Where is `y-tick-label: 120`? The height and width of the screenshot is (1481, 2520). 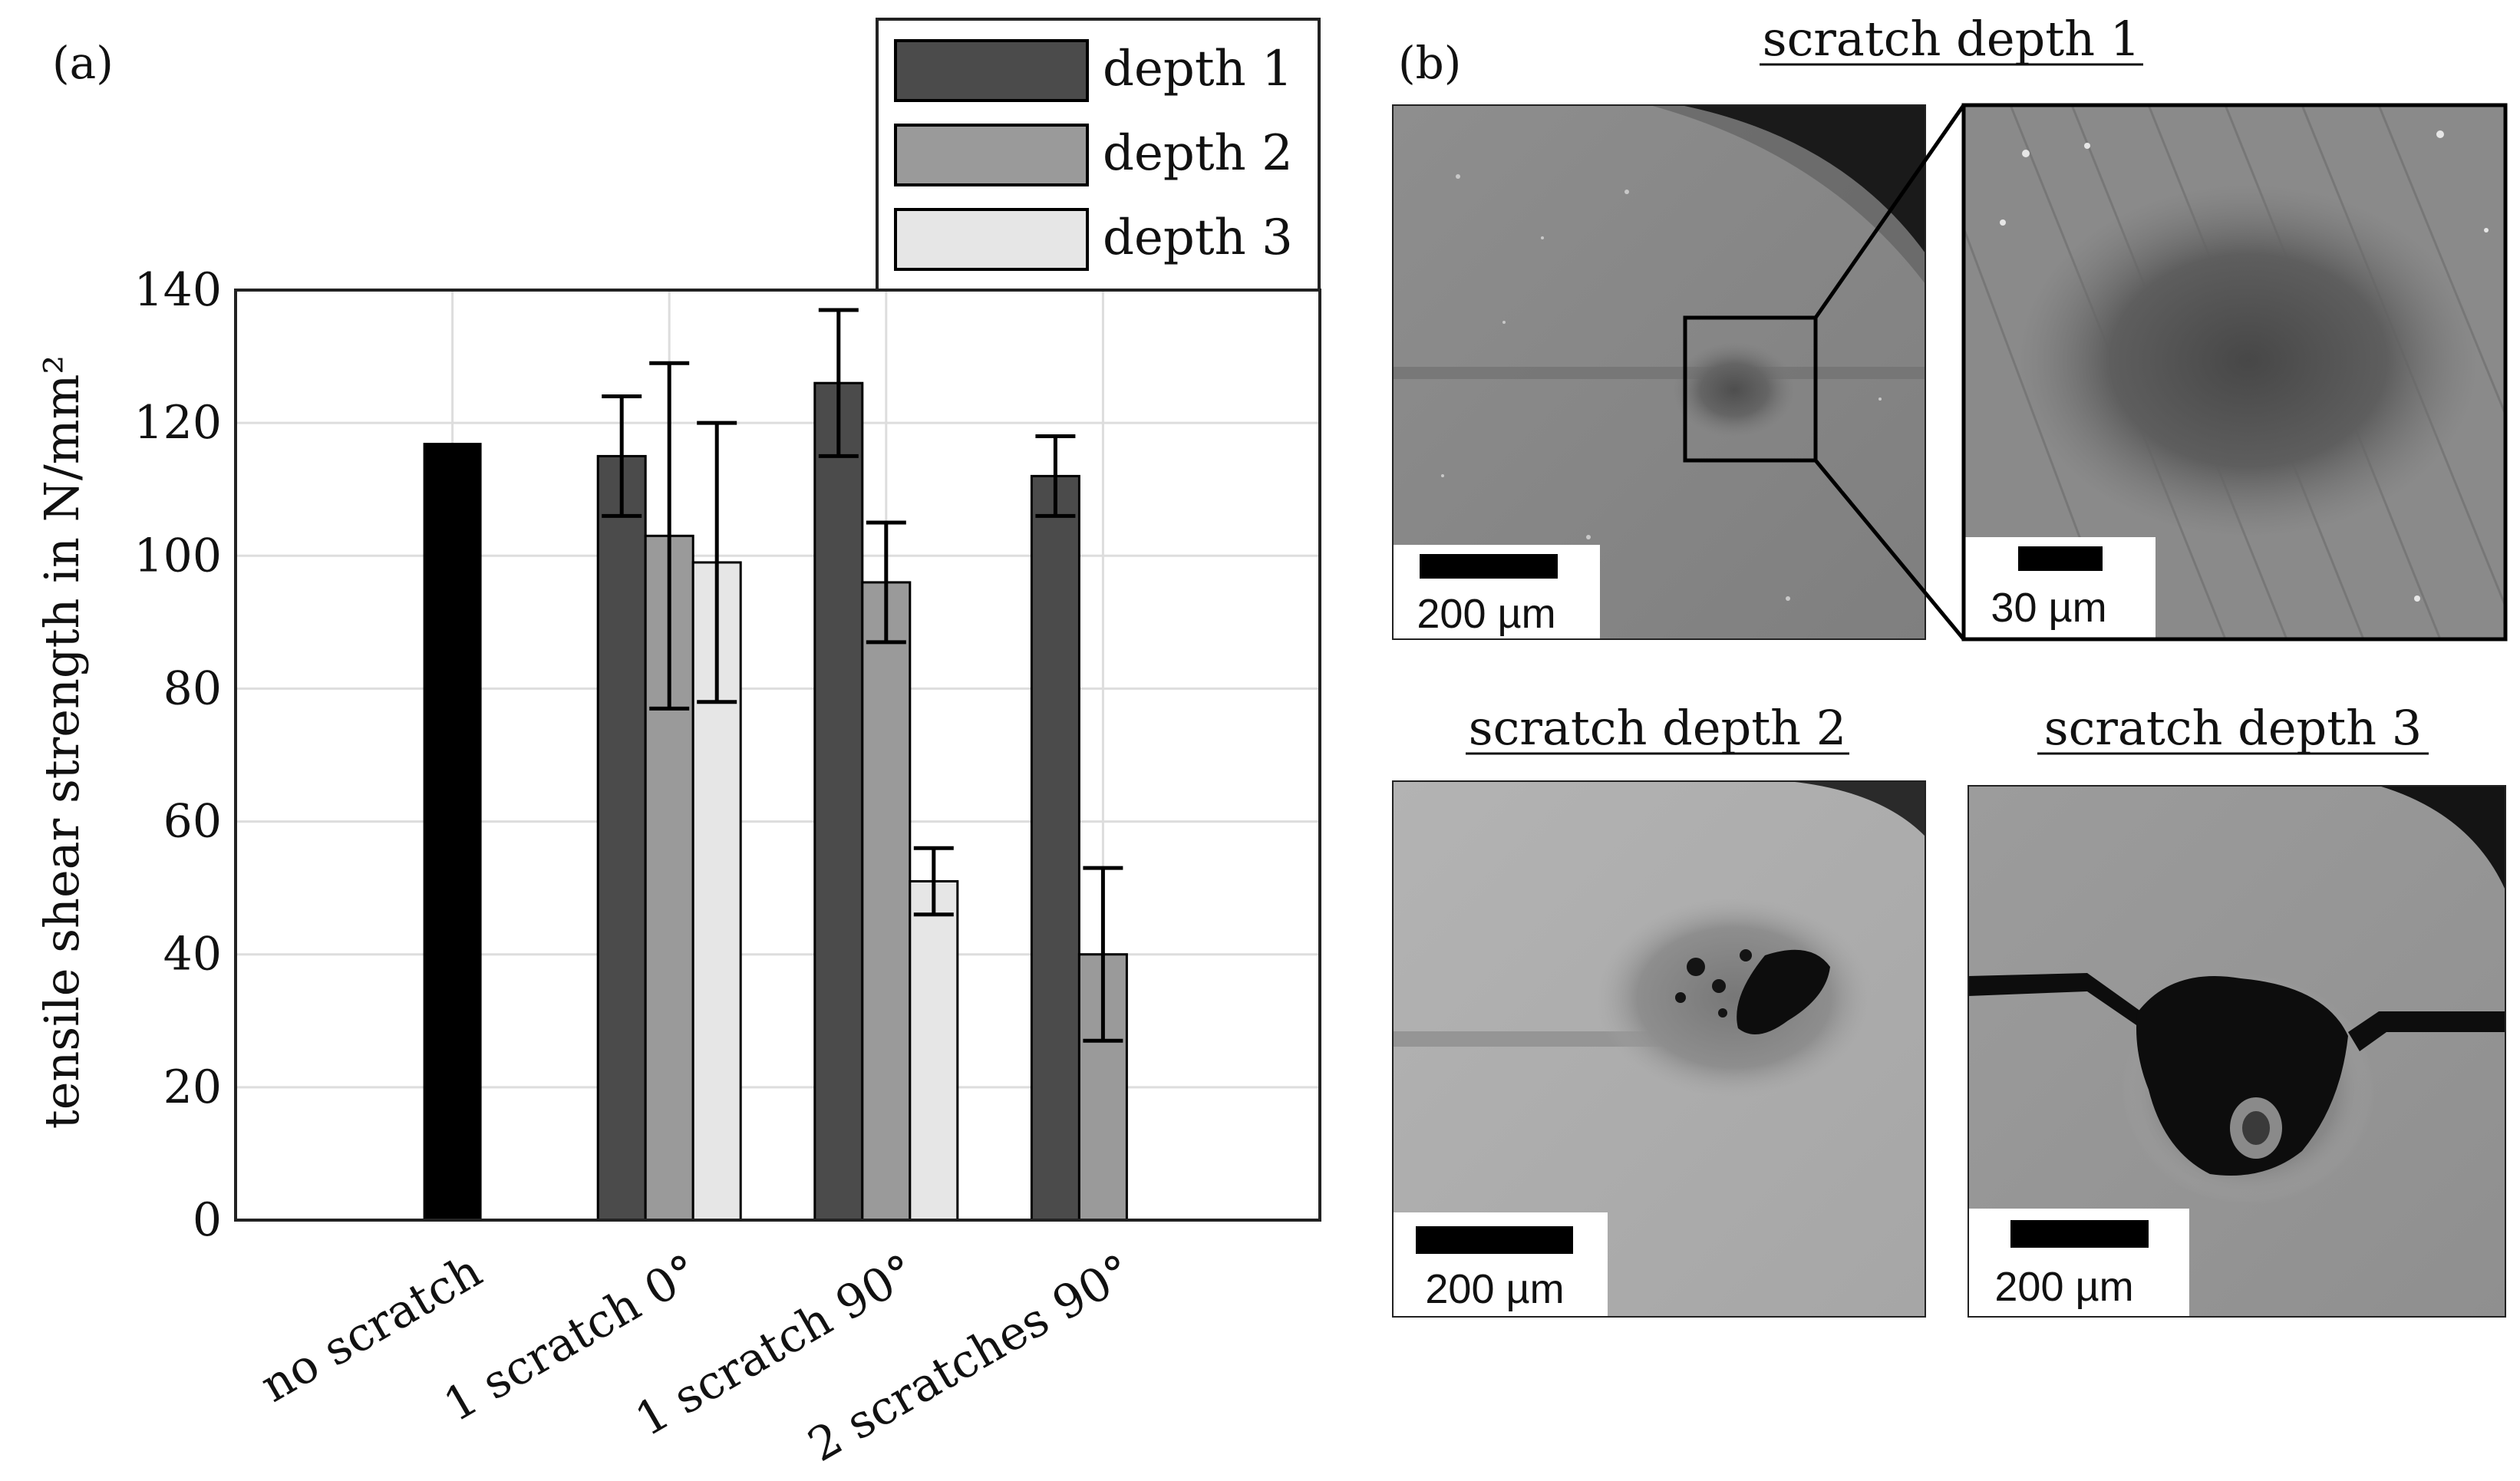 y-tick-label: 120 is located at coordinates (178, 423).